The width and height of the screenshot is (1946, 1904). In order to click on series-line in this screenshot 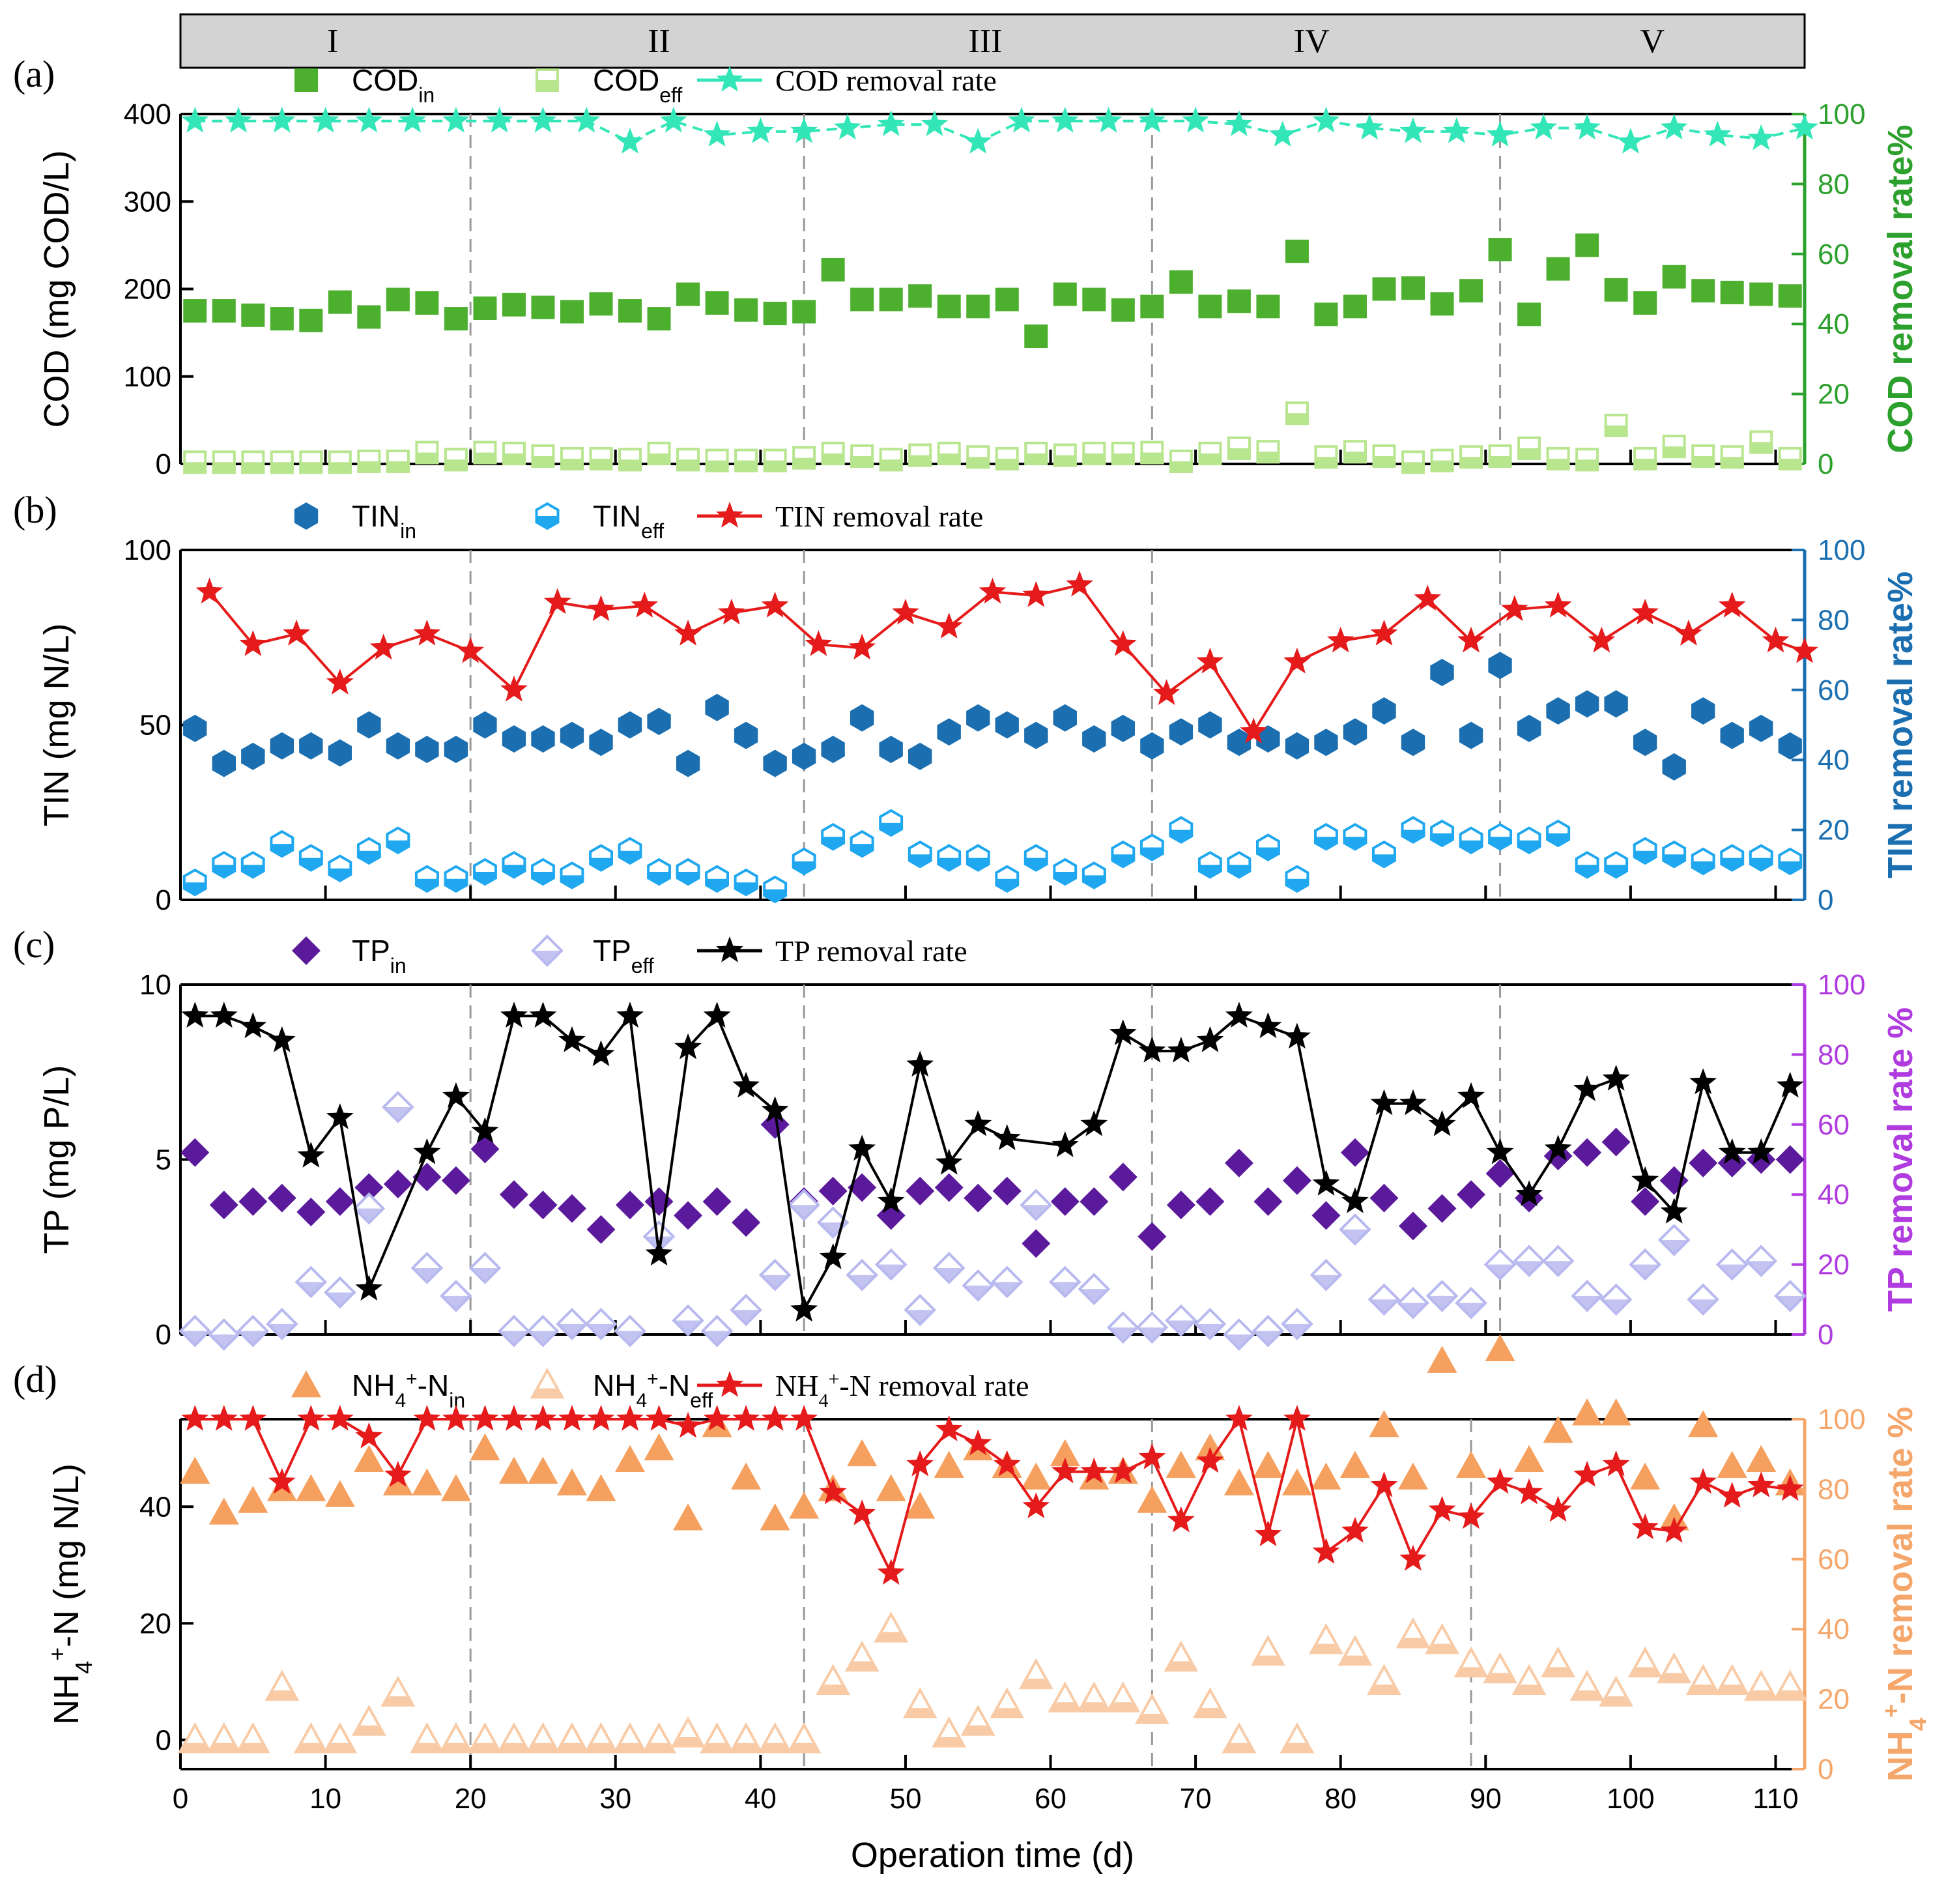, I will do `click(993, 1164)`.